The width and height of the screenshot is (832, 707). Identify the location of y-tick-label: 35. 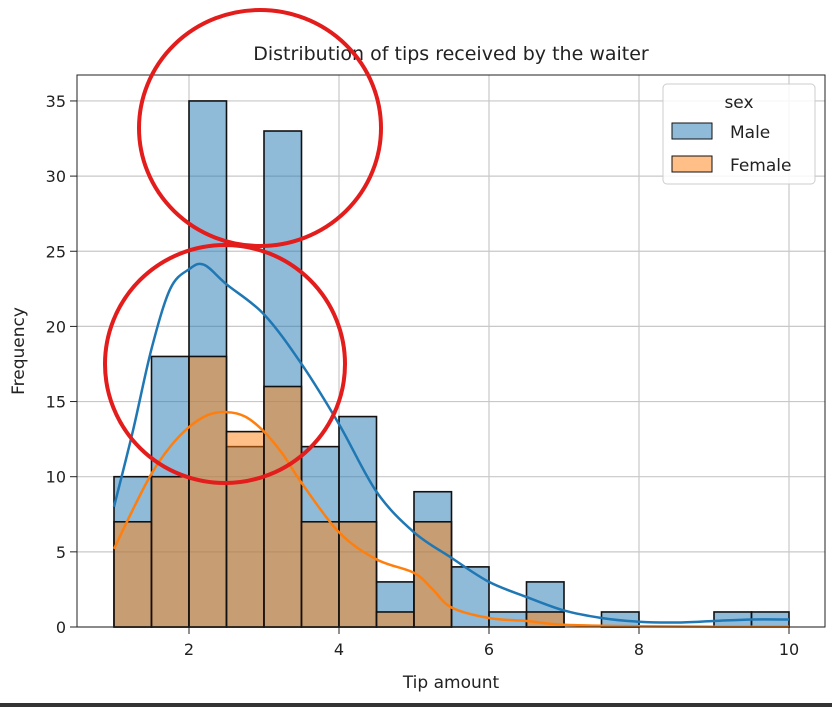
(56, 101).